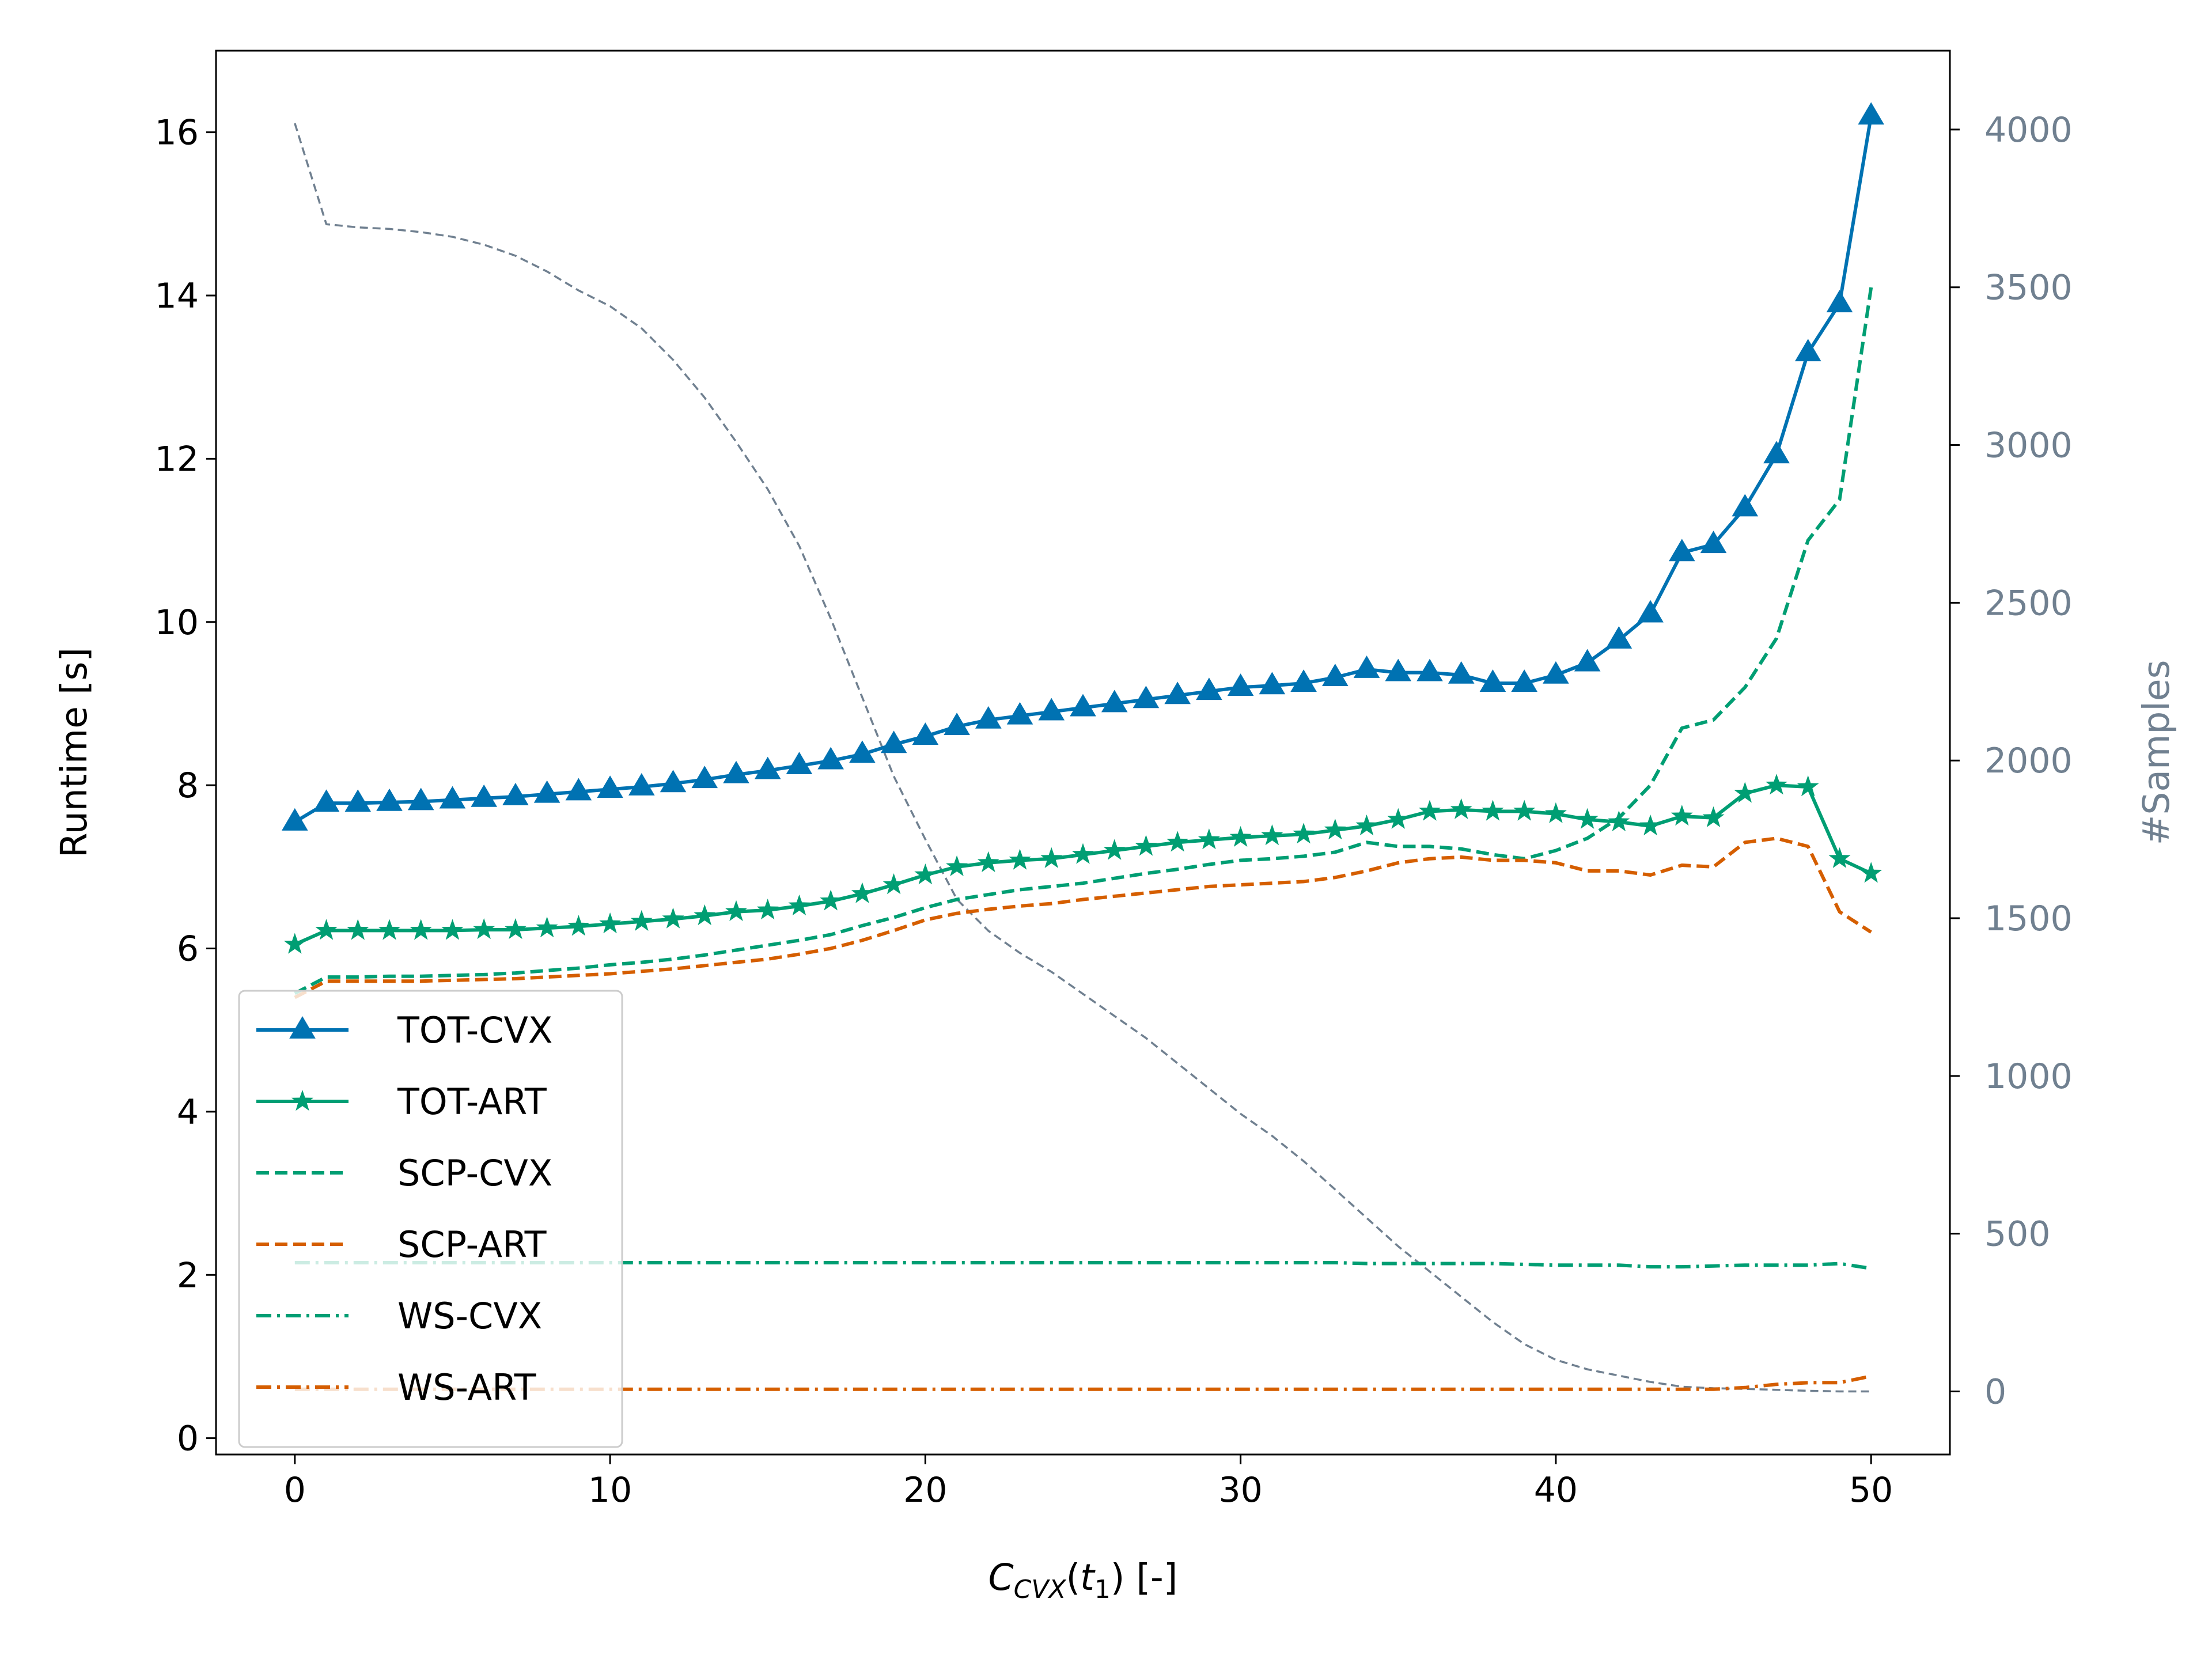 Image resolution: width=2212 pixels, height=1659 pixels. Describe the element at coordinates (2017, 1234) in the screenshot. I see `y2-tick-label: 500` at that location.